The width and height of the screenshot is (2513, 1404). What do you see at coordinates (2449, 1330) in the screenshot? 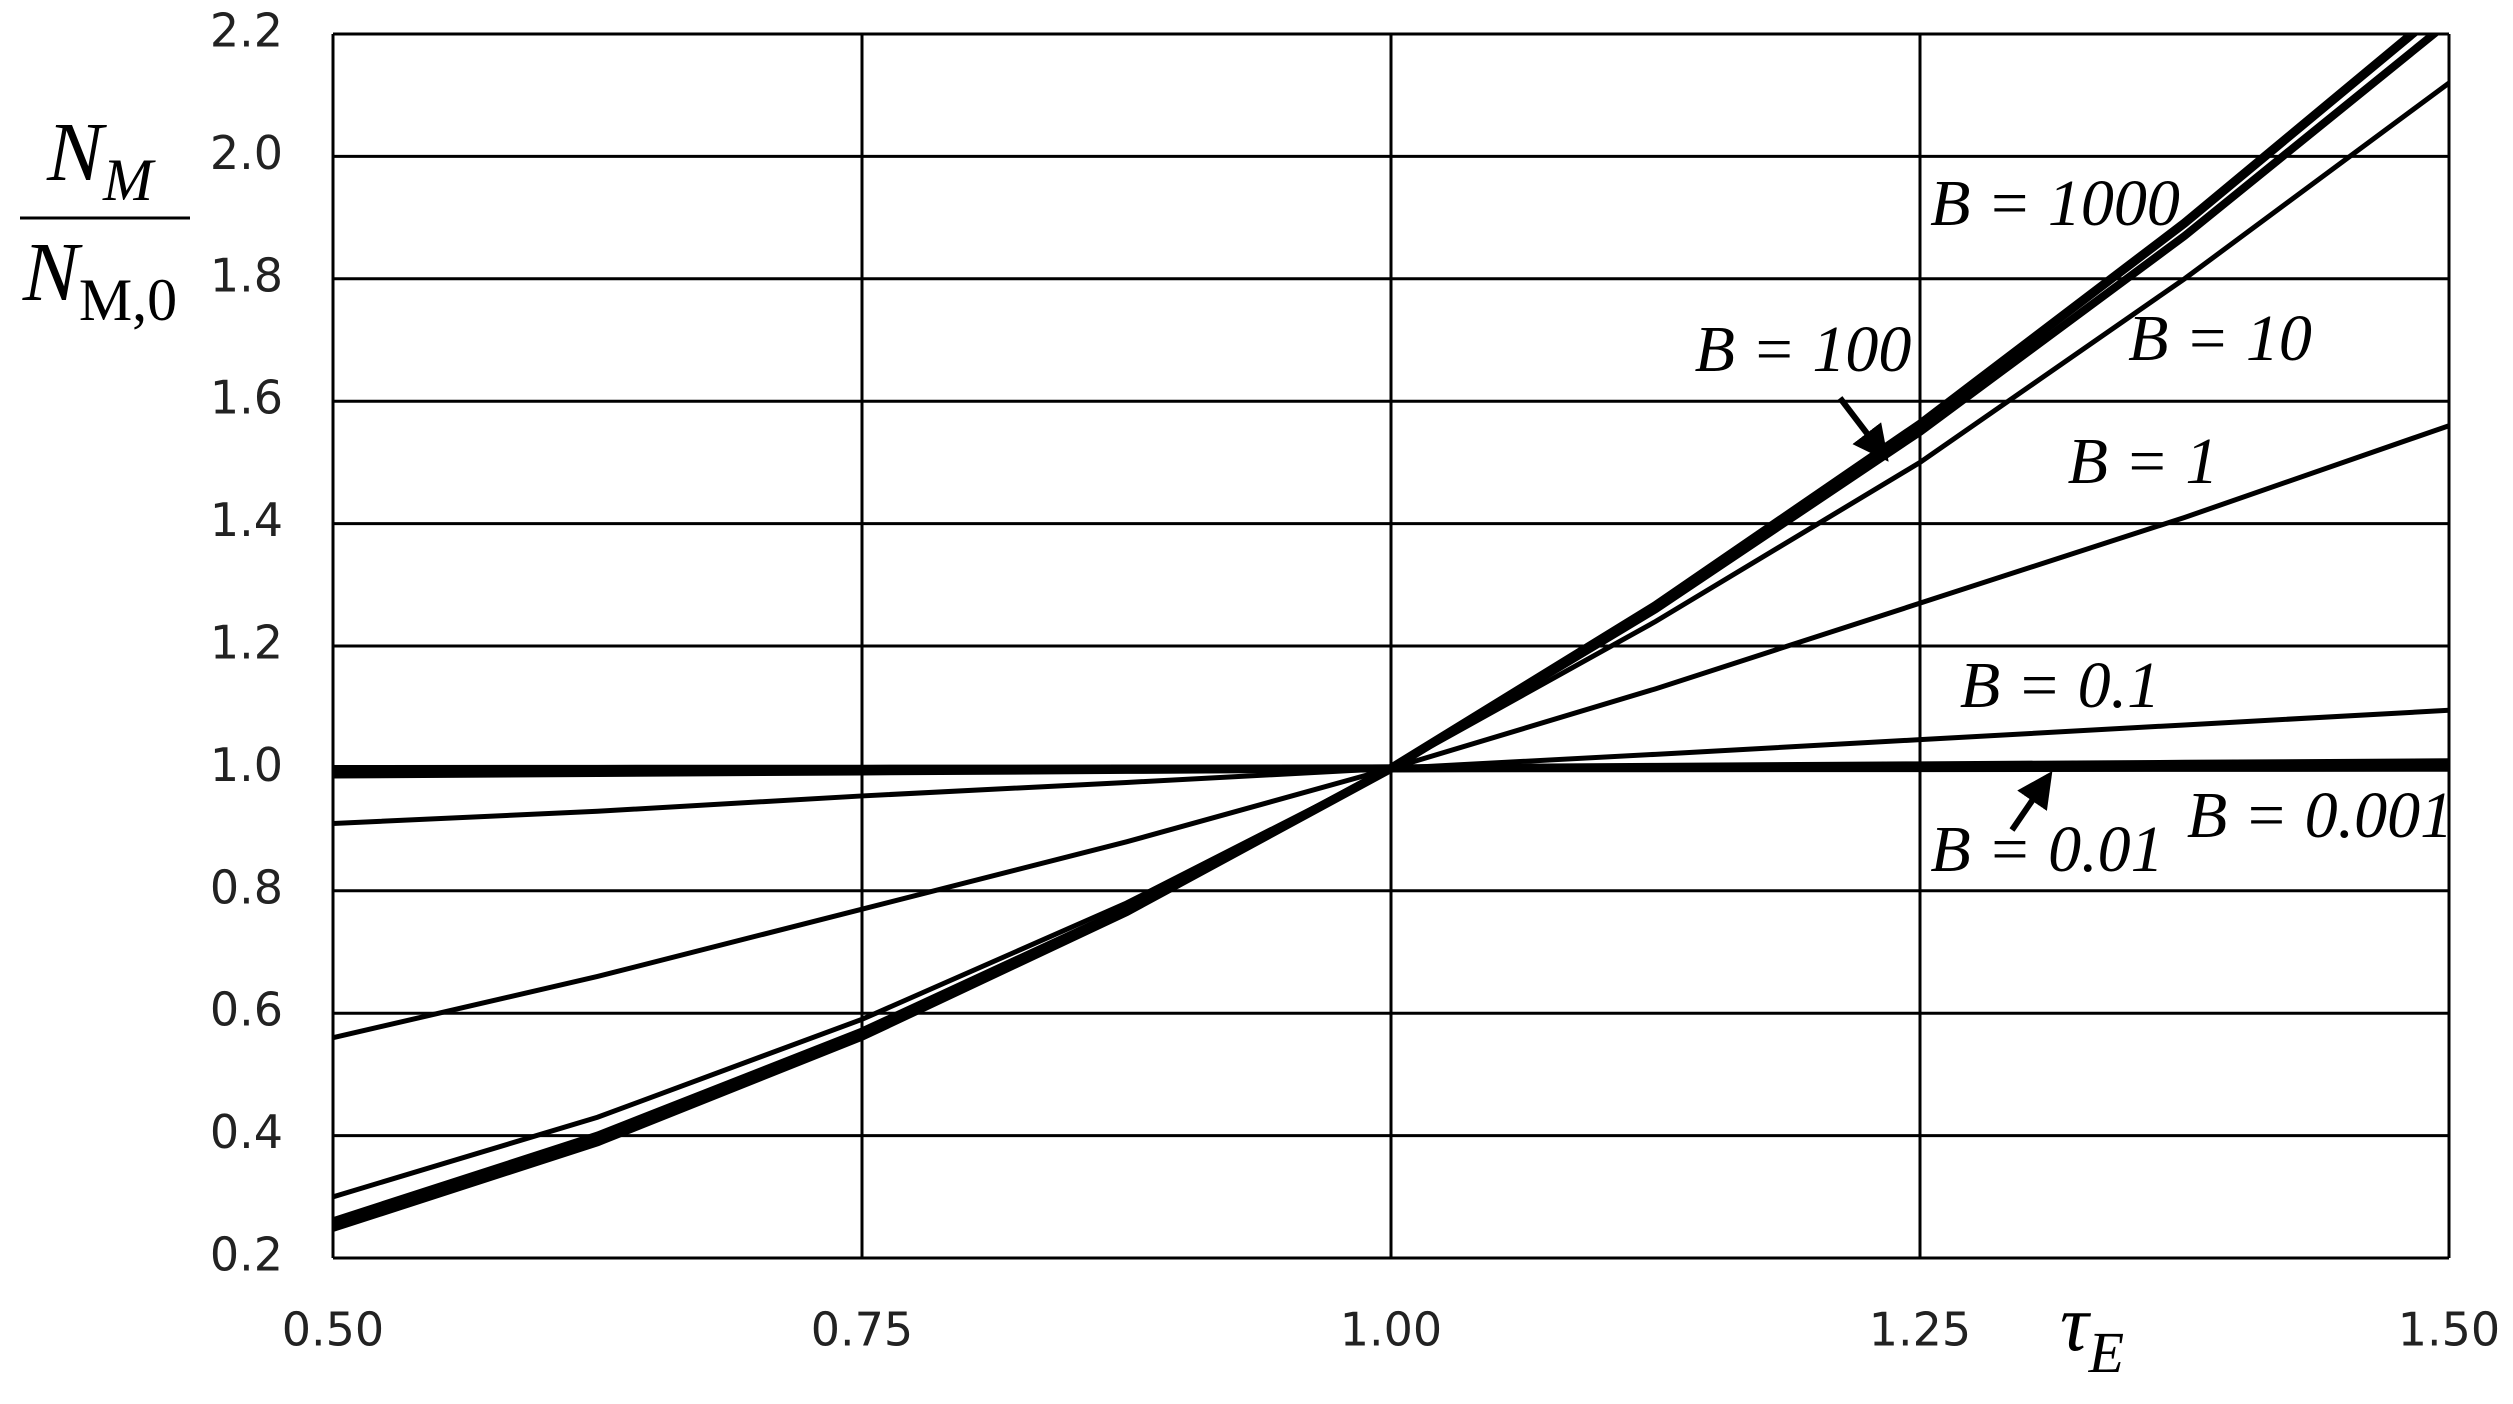
I see `x-tick-label: 1.50` at bounding box center [2449, 1330].